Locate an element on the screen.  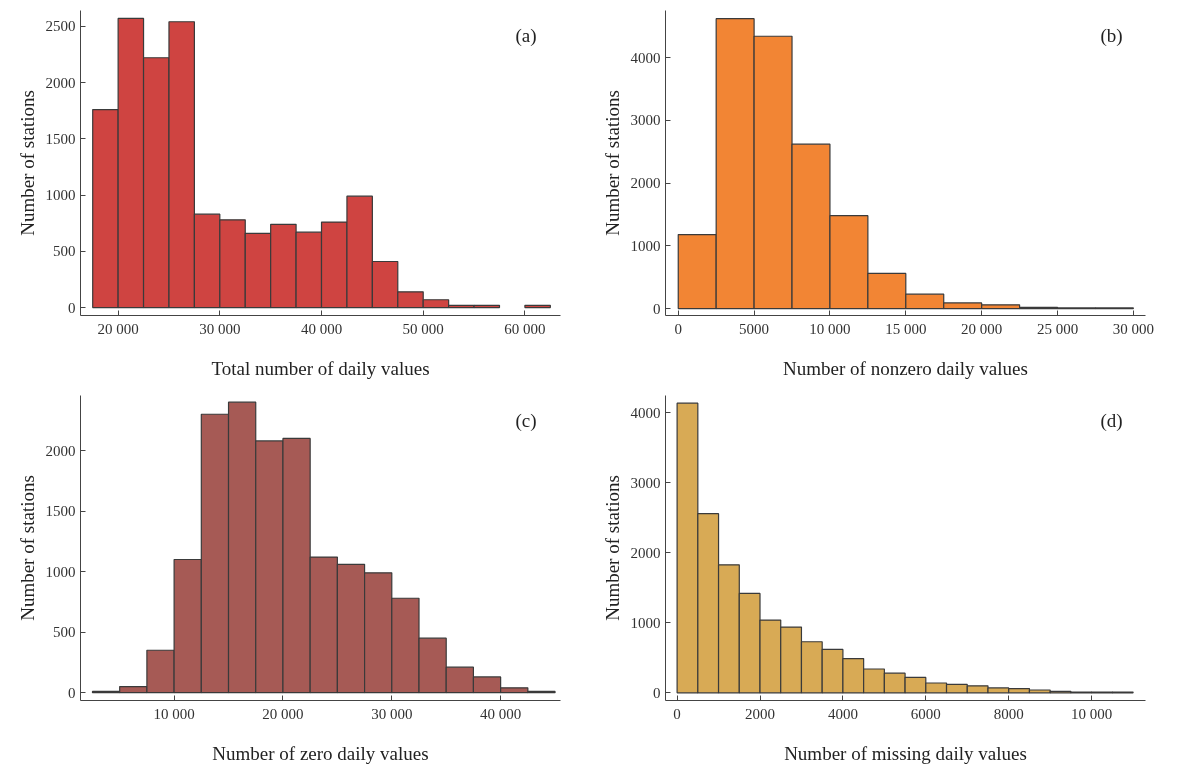
x-axis-title: Number of missing daily values is located at coordinates (905, 753).